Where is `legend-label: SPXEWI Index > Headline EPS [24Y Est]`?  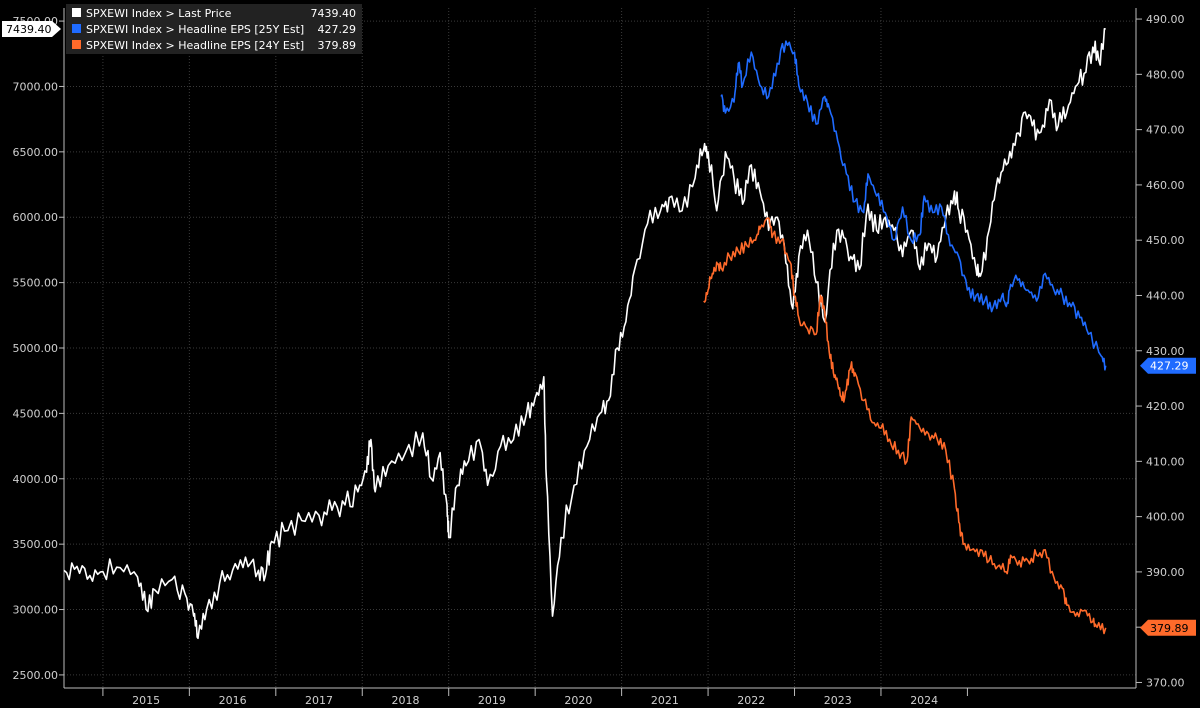 legend-label: SPXEWI Index > Headline EPS [24Y Est] is located at coordinates (195, 45).